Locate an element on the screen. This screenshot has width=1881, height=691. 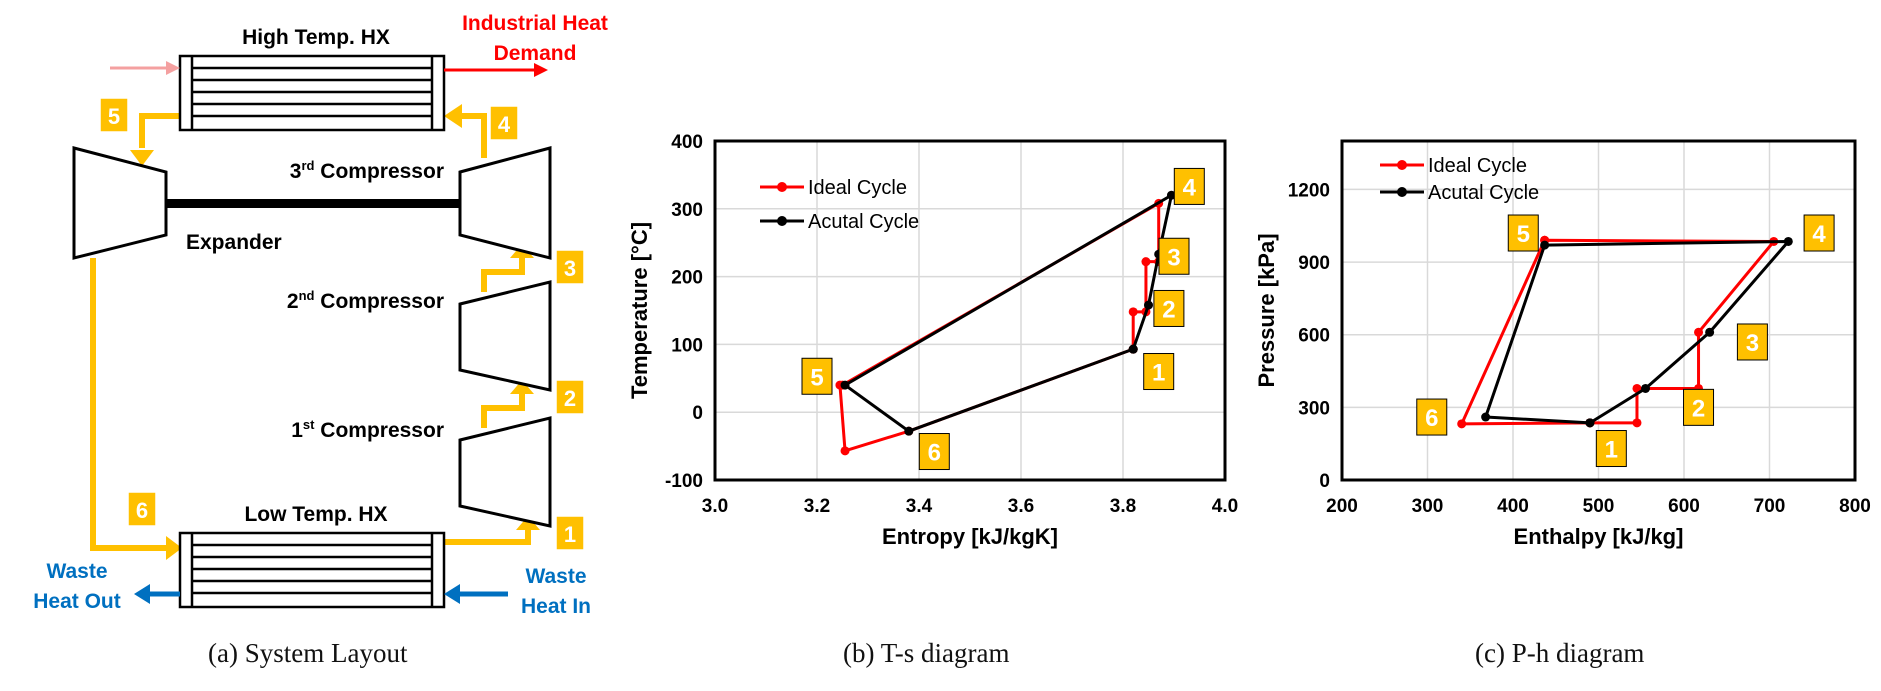
x-tick-label: 3.2 is located at coordinates (817, 506).